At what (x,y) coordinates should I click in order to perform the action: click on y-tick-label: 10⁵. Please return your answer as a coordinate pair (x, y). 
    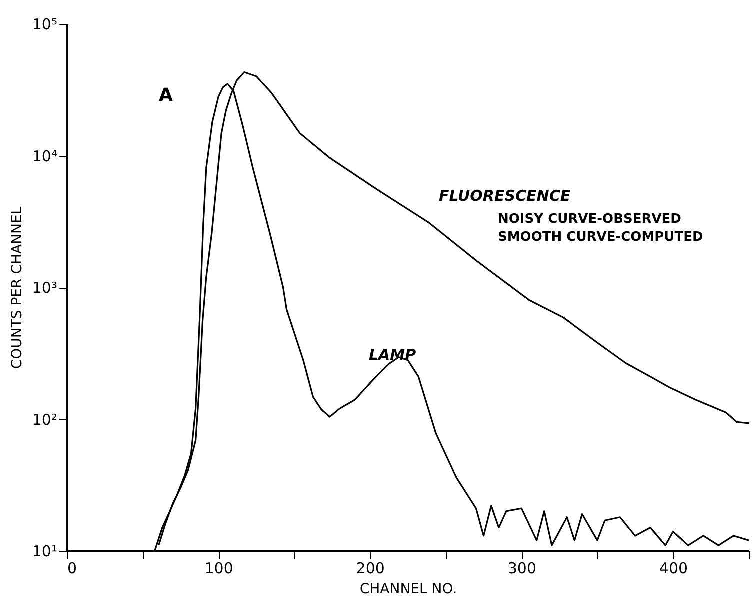
    Looking at the image, I should click on (45, 25).